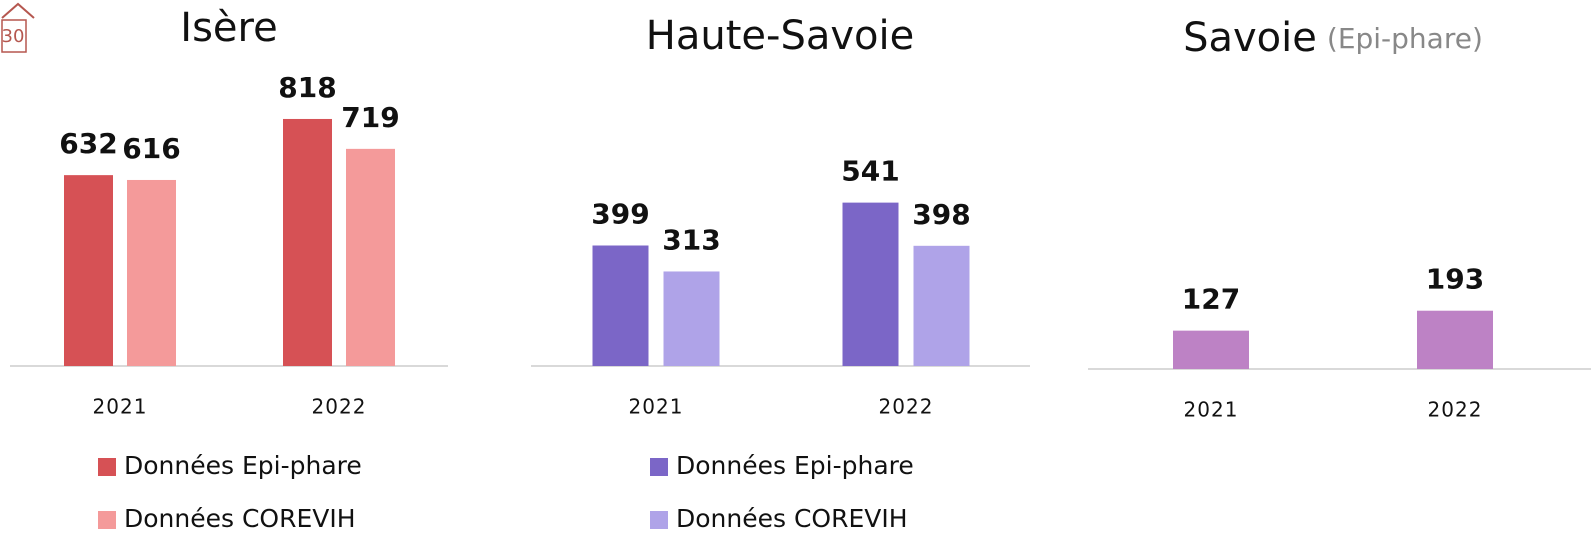 The width and height of the screenshot is (1591, 541). Describe the element at coordinates (307, 87) in the screenshot. I see `data-label: 818` at that location.